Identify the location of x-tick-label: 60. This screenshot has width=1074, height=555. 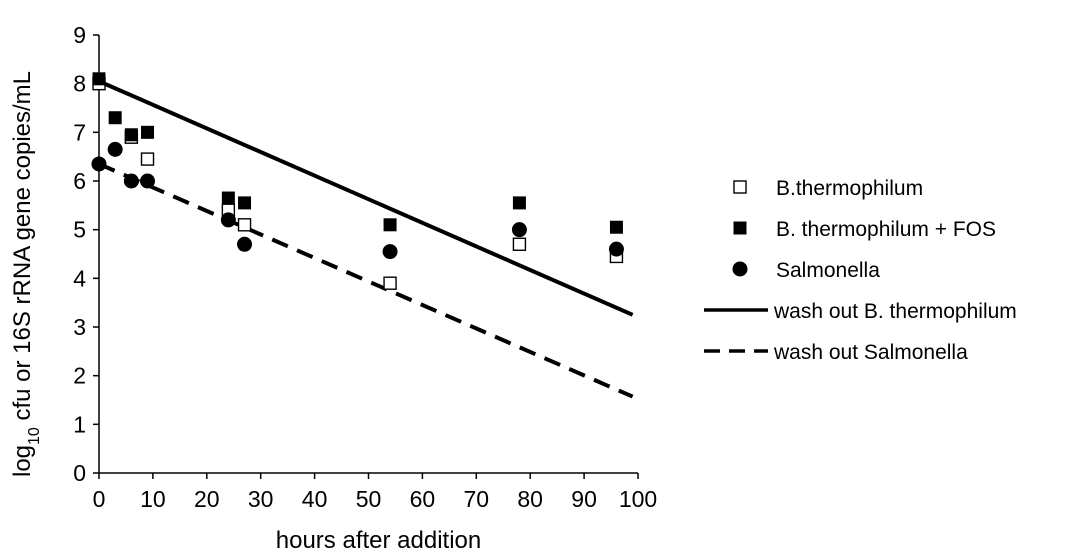
(423, 499).